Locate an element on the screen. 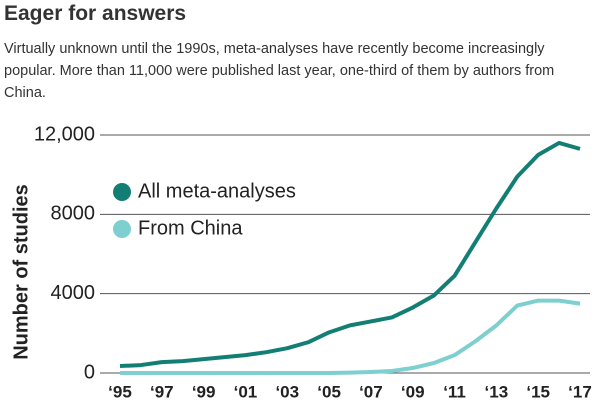  y-axis-label: Number of studies is located at coordinates (21, 272).